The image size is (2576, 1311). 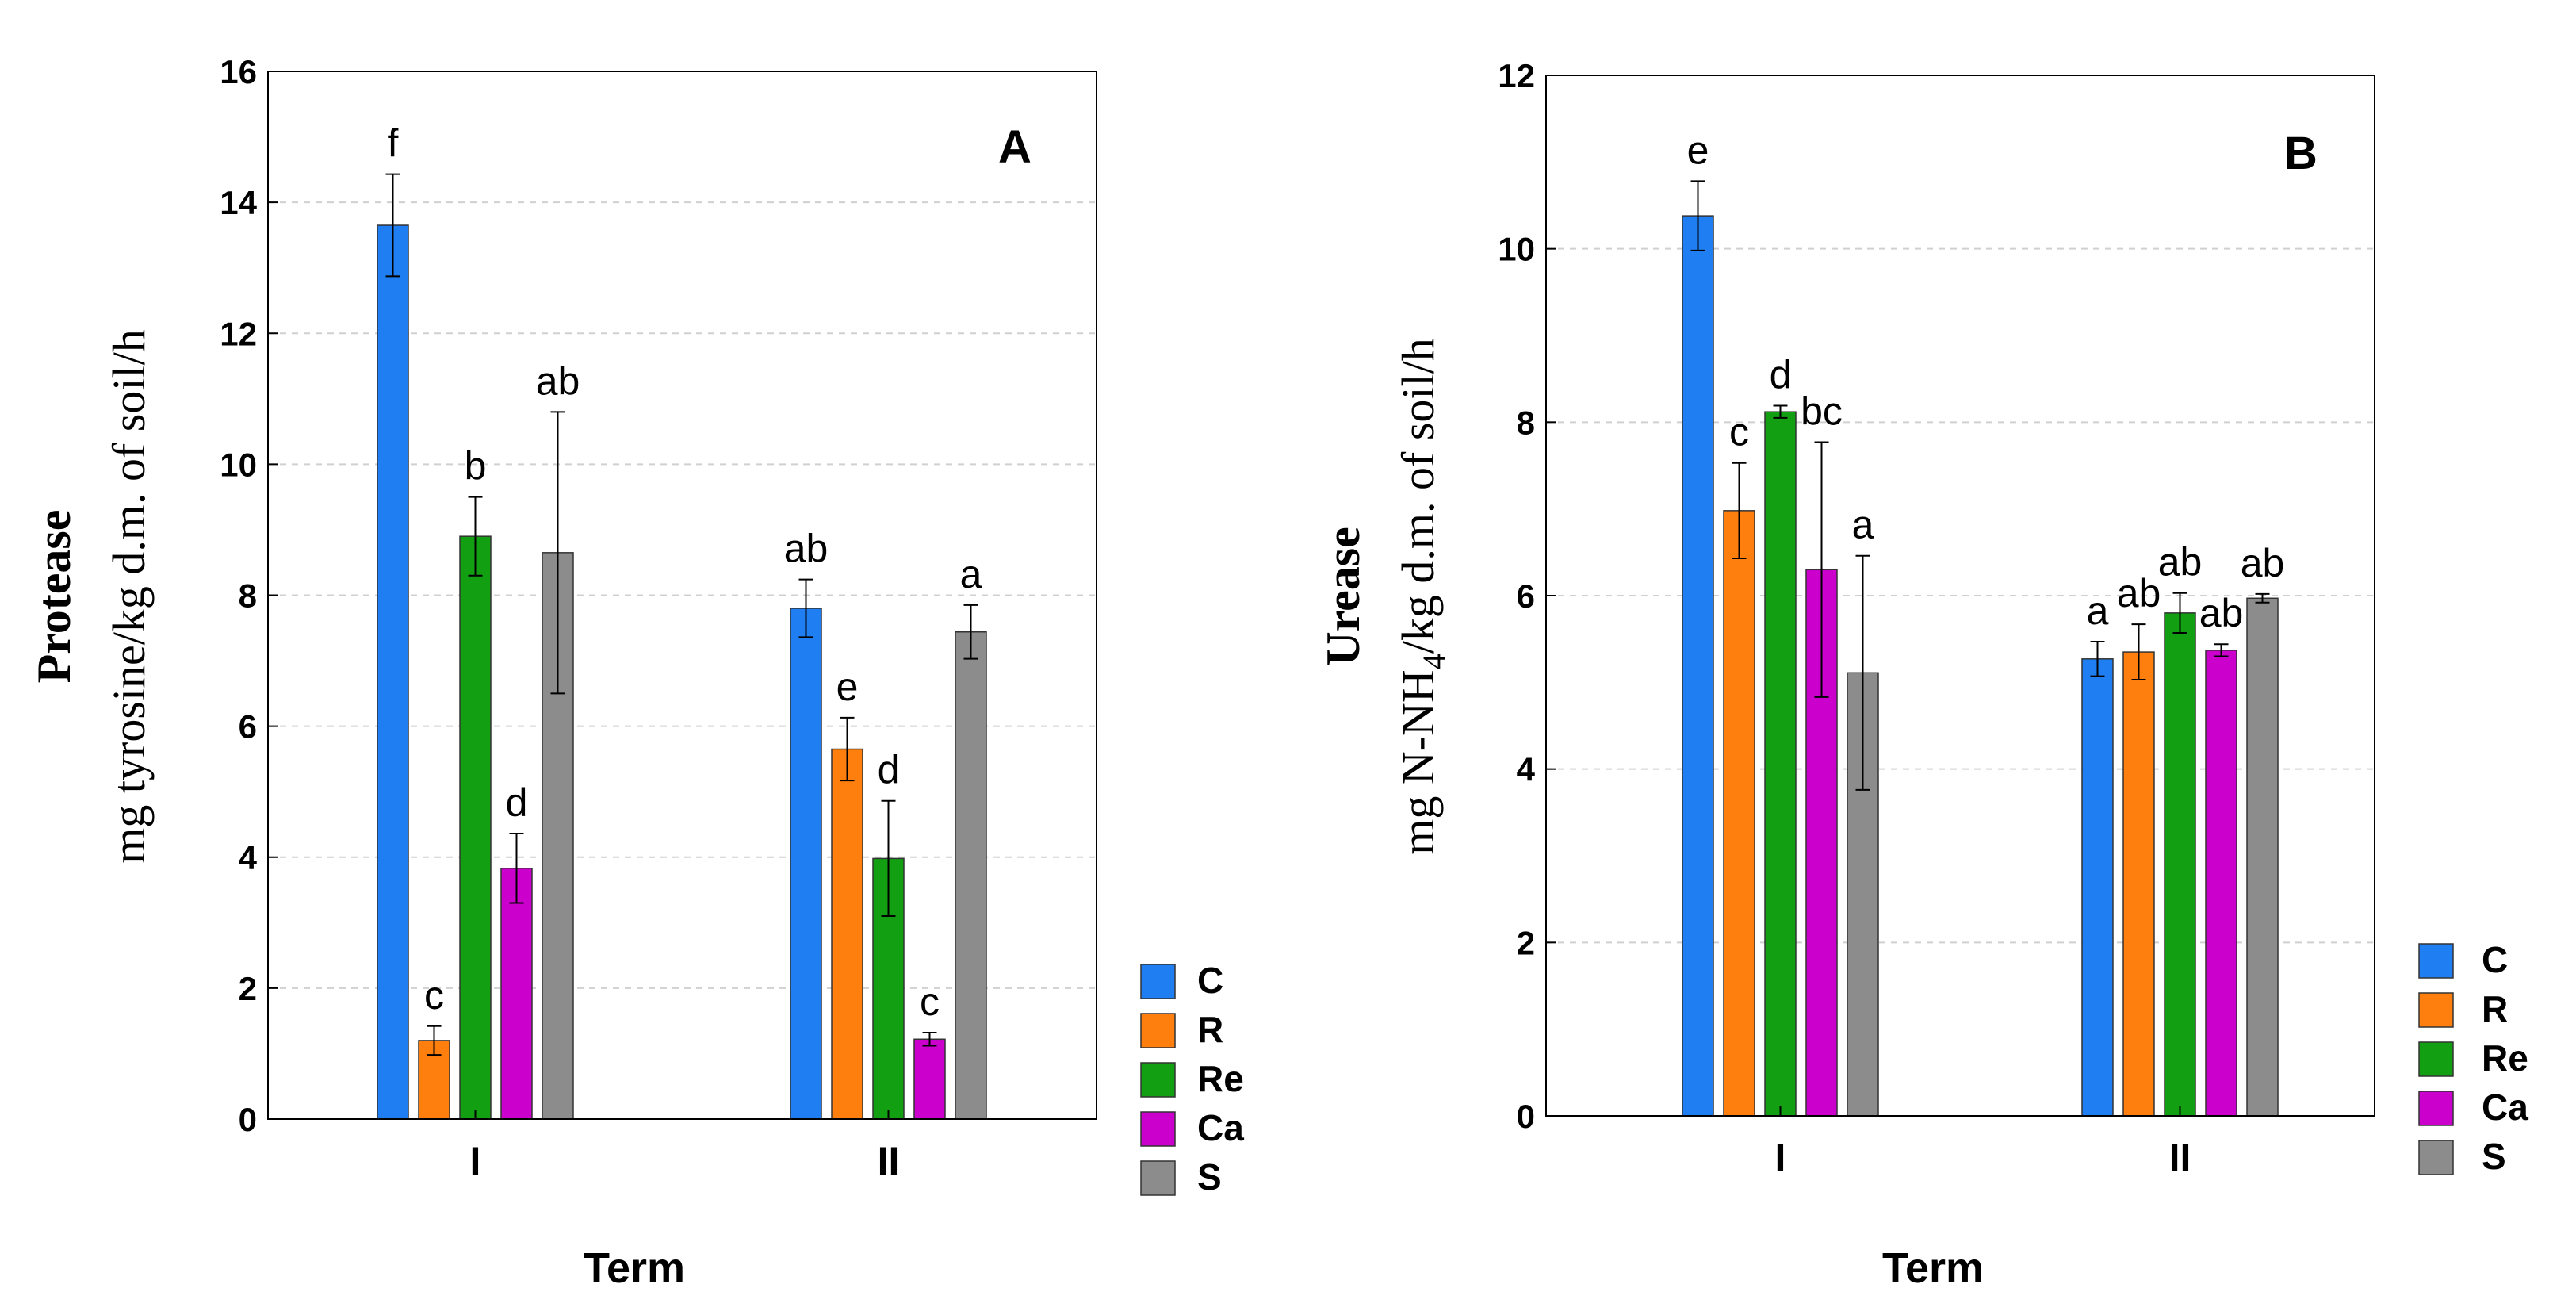 I want to click on panel-a-legend-swatch-ca, so click(x=1158, y=1129).